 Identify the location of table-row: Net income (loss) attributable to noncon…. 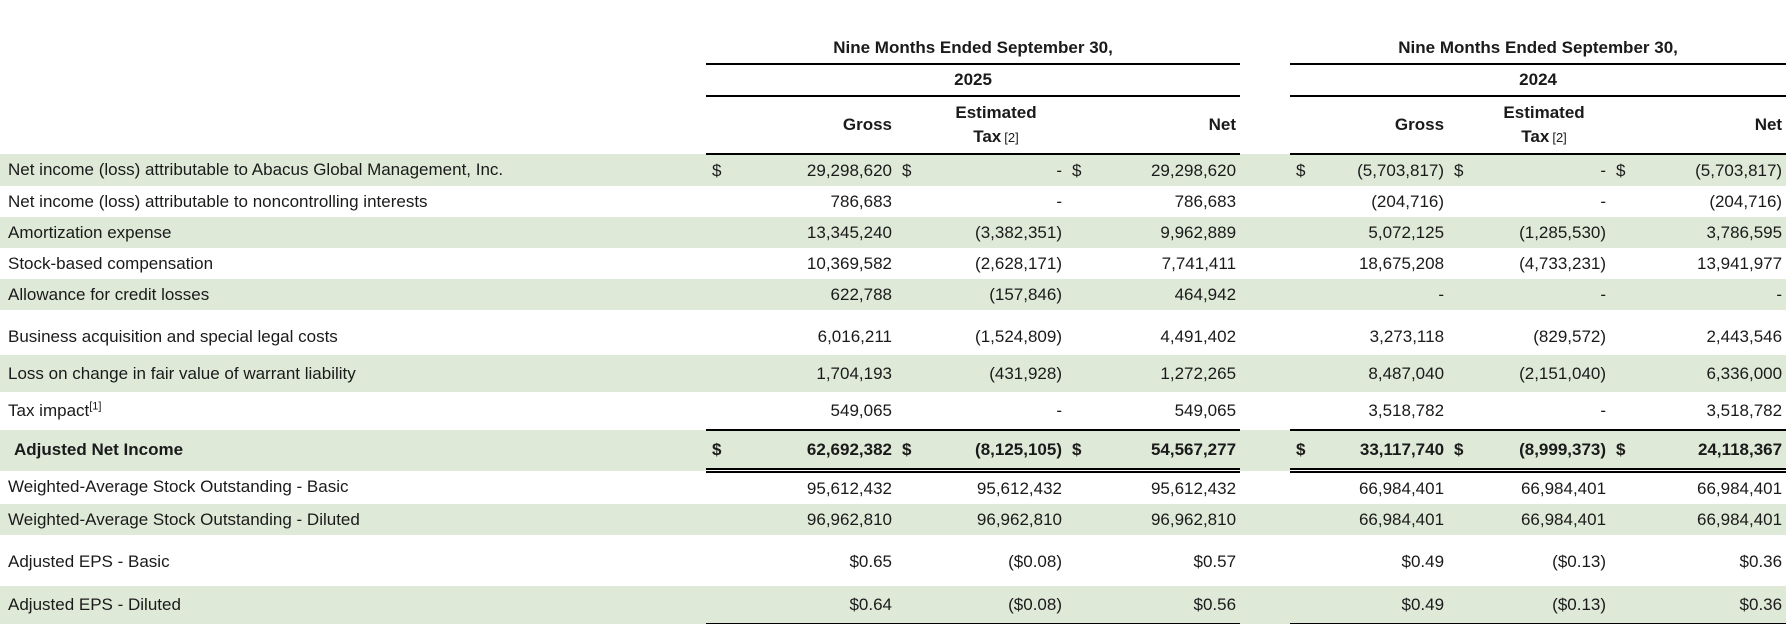
(893, 201).